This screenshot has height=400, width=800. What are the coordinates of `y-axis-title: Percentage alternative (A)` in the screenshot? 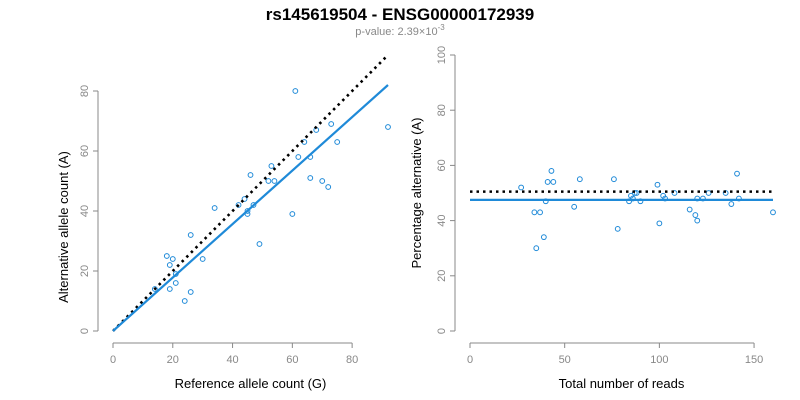 It's located at (416, 192).